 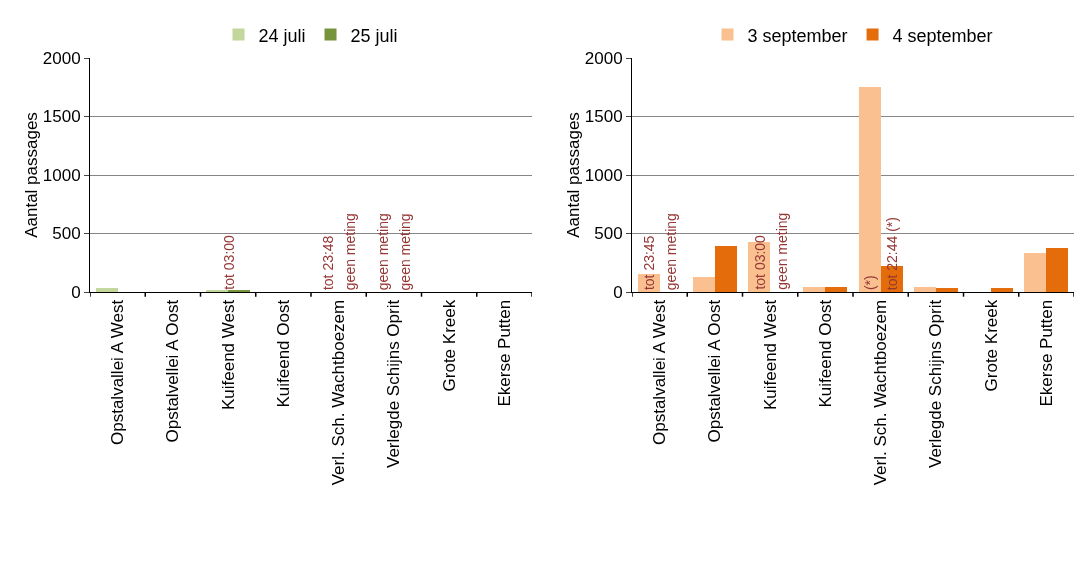 I want to click on legend-label: 25 juli, so click(x=374, y=35).